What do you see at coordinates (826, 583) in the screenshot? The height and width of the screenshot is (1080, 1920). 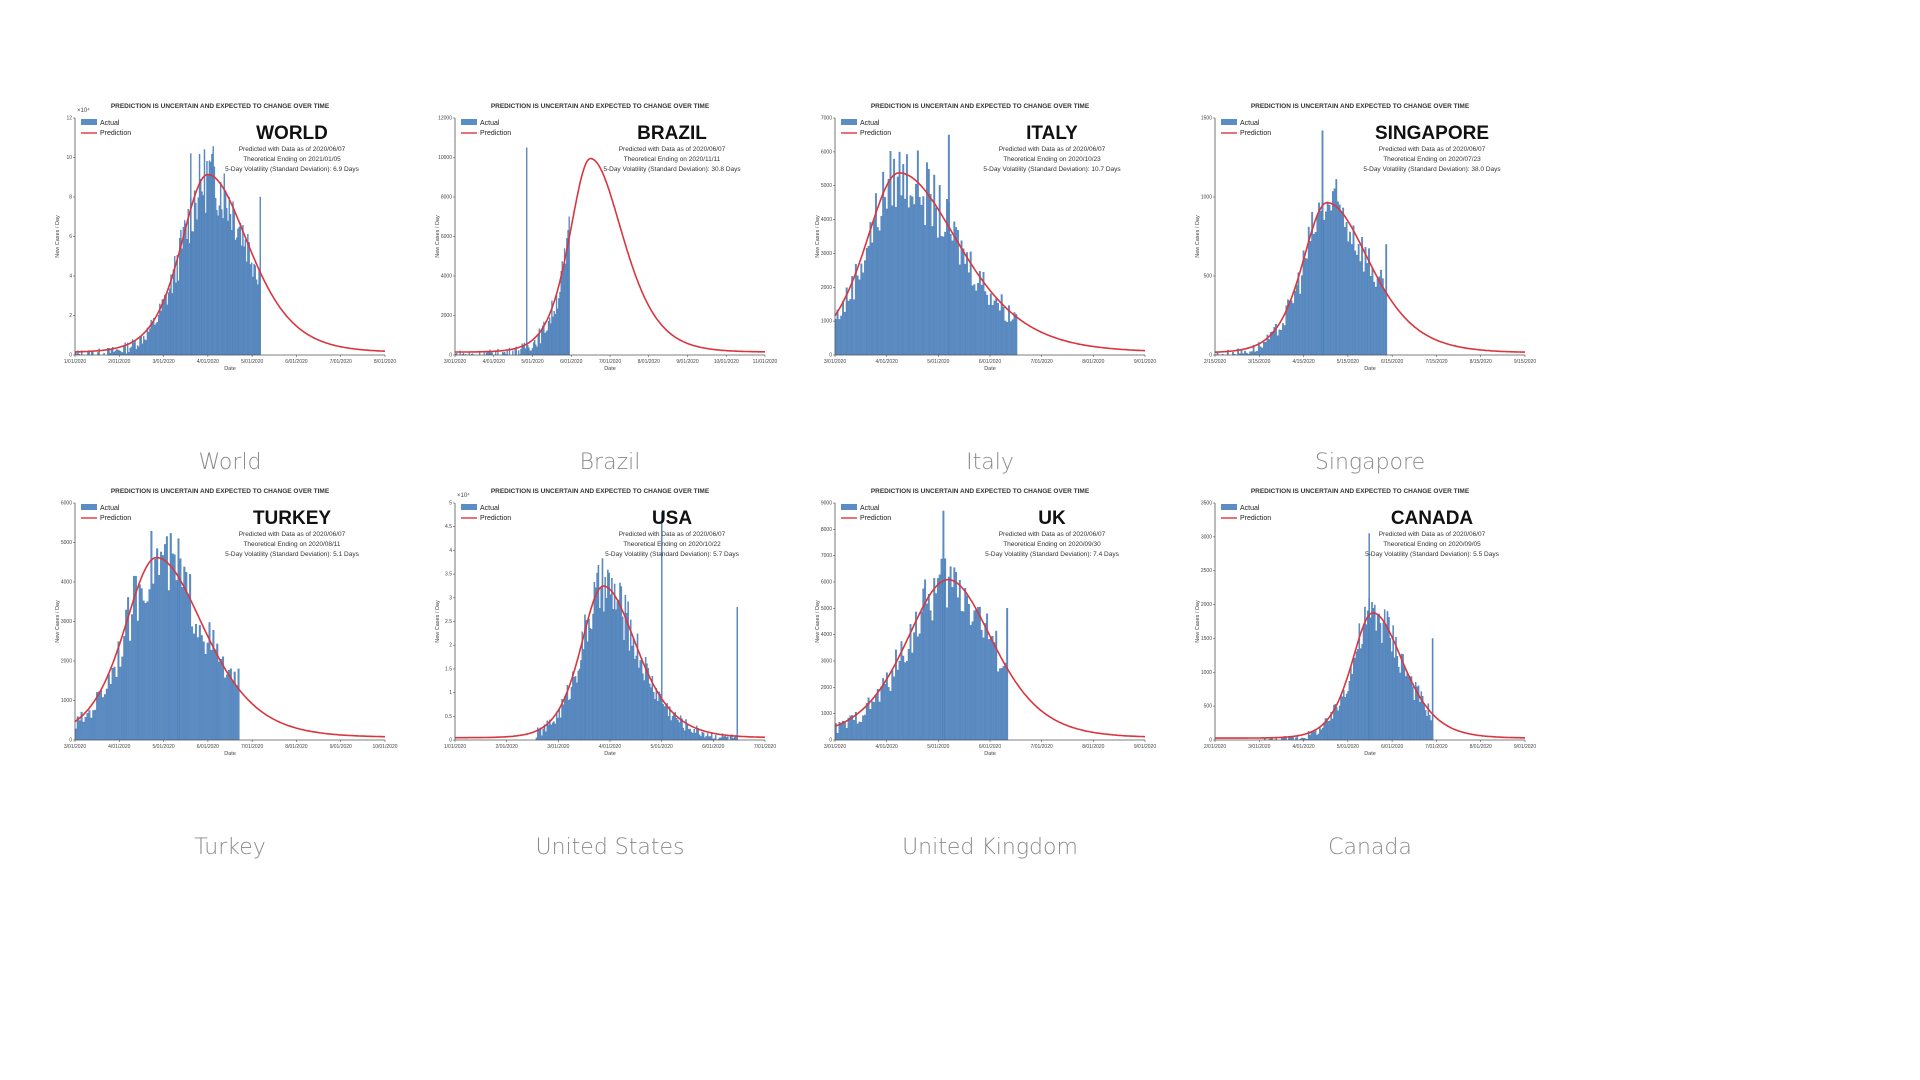 I see `y-tick-label: 6000` at bounding box center [826, 583].